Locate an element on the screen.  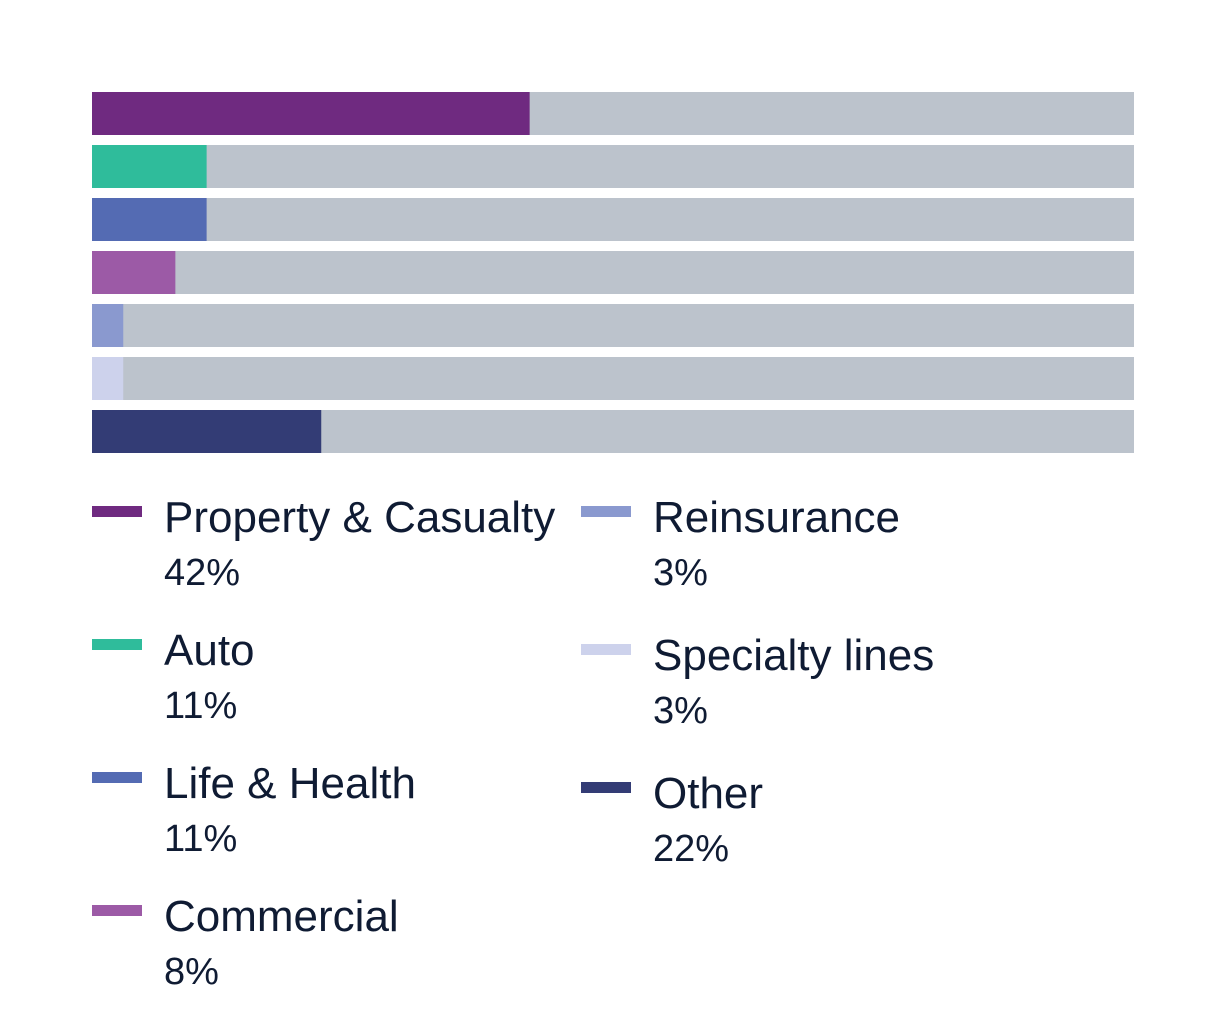
bar-auto is located at coordinates (149, 166).